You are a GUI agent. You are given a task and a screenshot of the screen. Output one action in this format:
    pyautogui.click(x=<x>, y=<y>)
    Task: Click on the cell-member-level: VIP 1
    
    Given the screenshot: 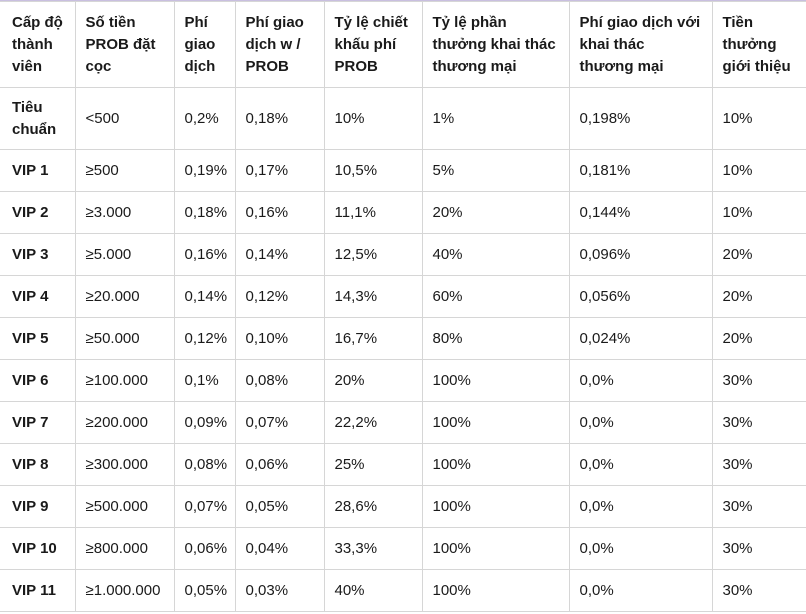 What is the action you would take?
    pyautogui.click(x=38, y=170)
    